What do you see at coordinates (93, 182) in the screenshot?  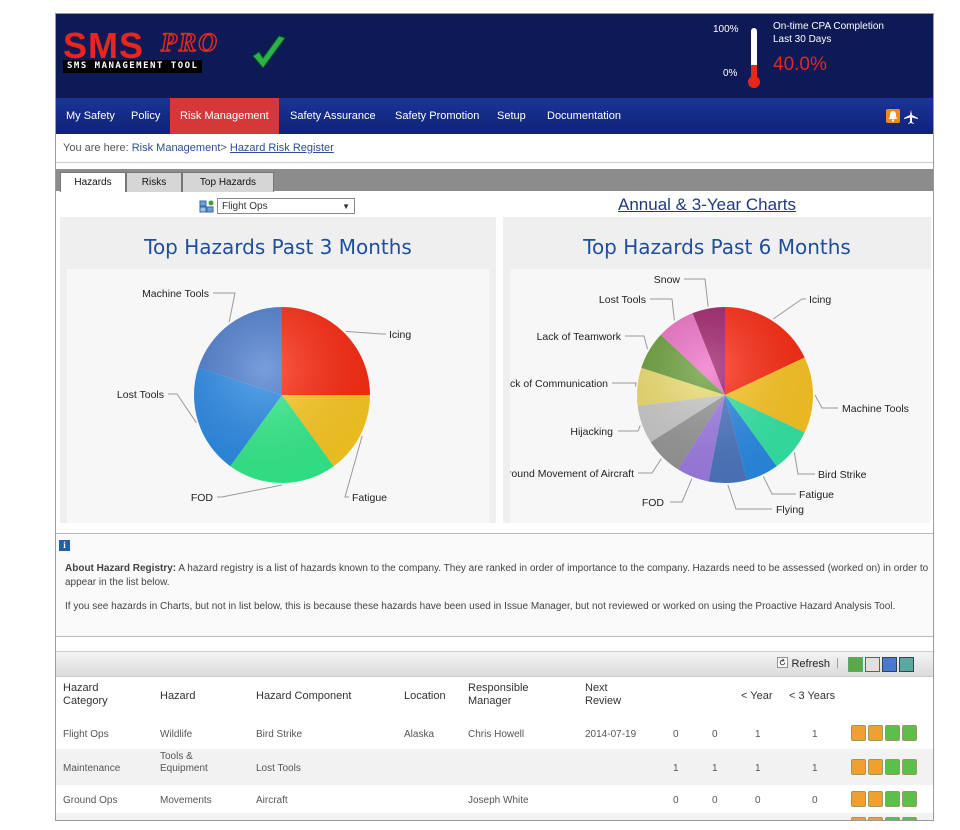 I see `tab-hazards: Hazards` at bounding box center [93, 182].